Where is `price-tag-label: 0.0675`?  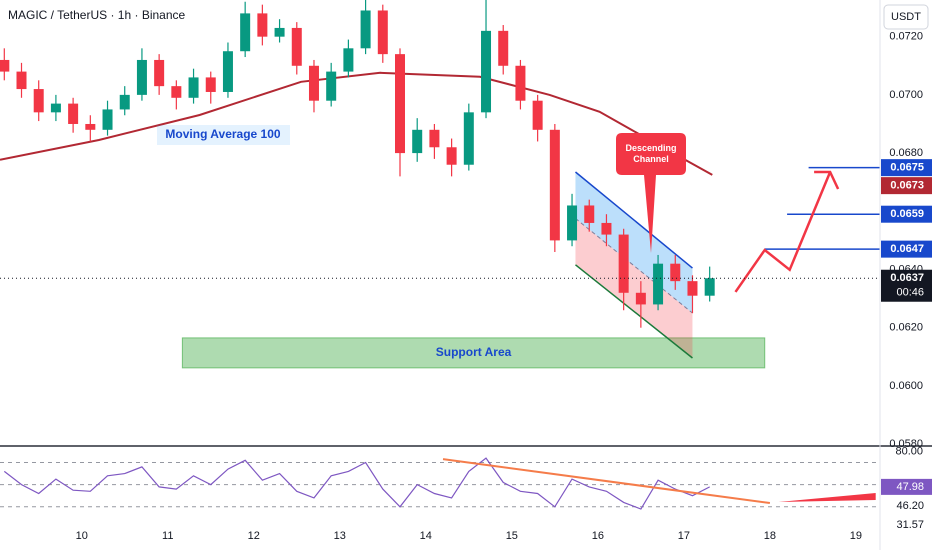 price-tag-label: 0.0675 is located at coordinates (907, 168).